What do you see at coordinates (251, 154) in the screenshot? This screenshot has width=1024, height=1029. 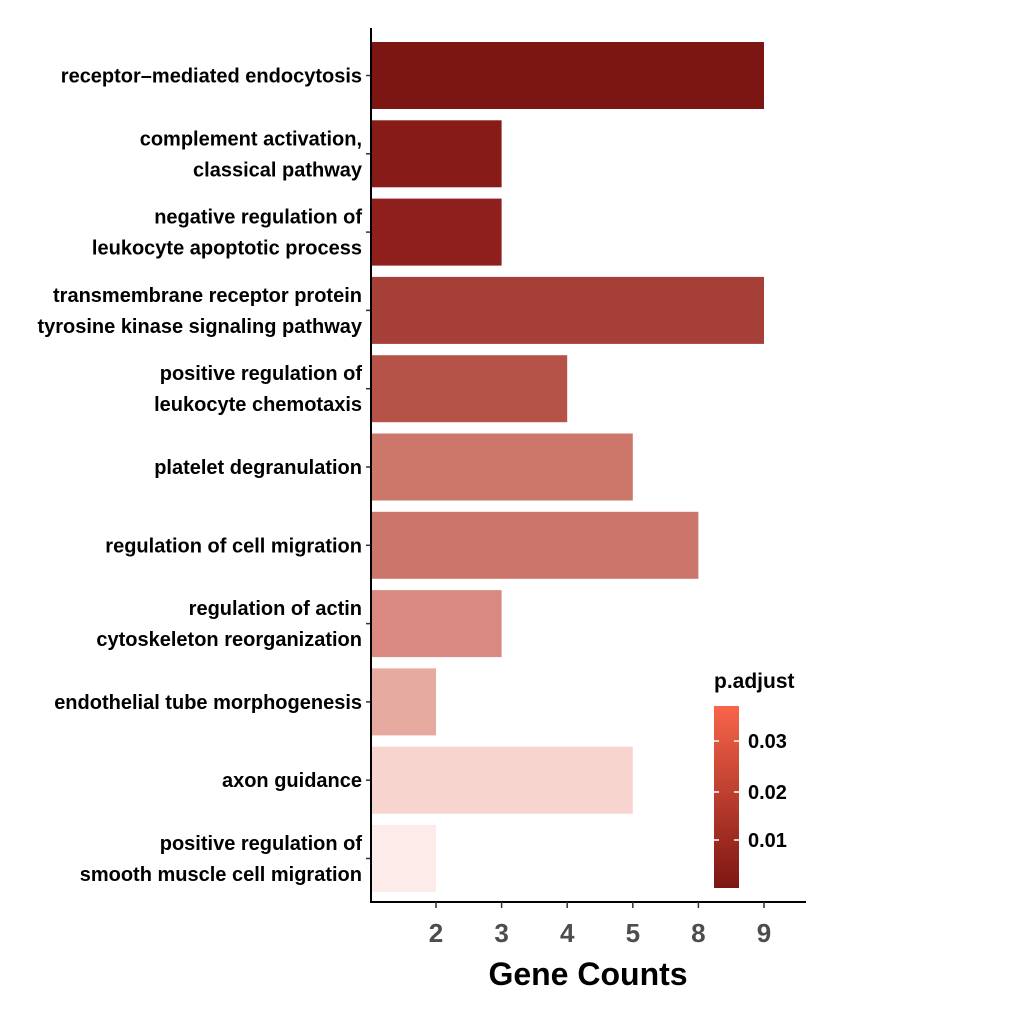 I see `category-label: complement activation, classical pathway` at bounding box center [251, 154].